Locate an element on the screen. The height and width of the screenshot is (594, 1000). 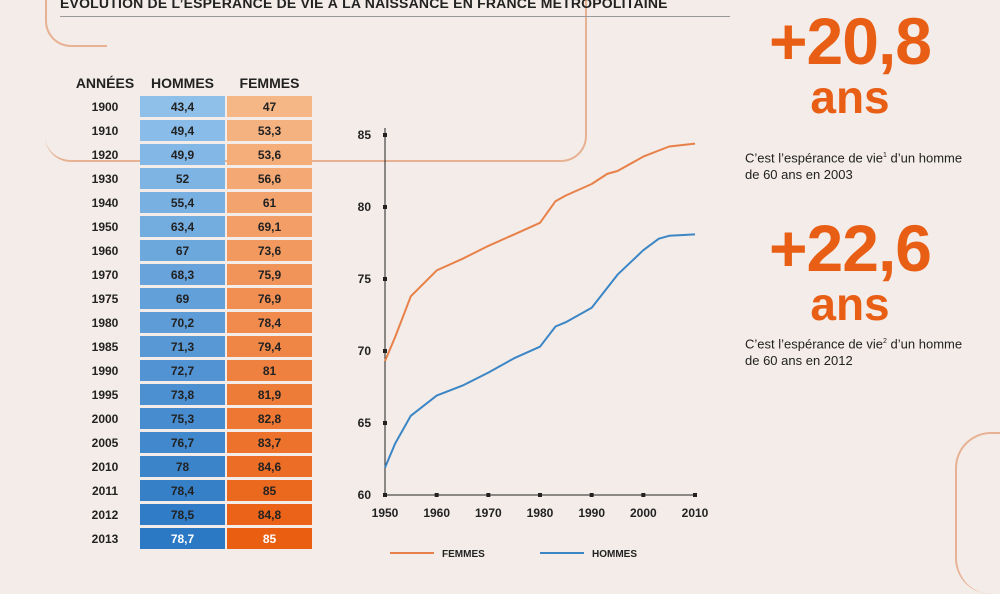
table-row: 1985 71,3 79,4 is located at coordinates (192, 346).